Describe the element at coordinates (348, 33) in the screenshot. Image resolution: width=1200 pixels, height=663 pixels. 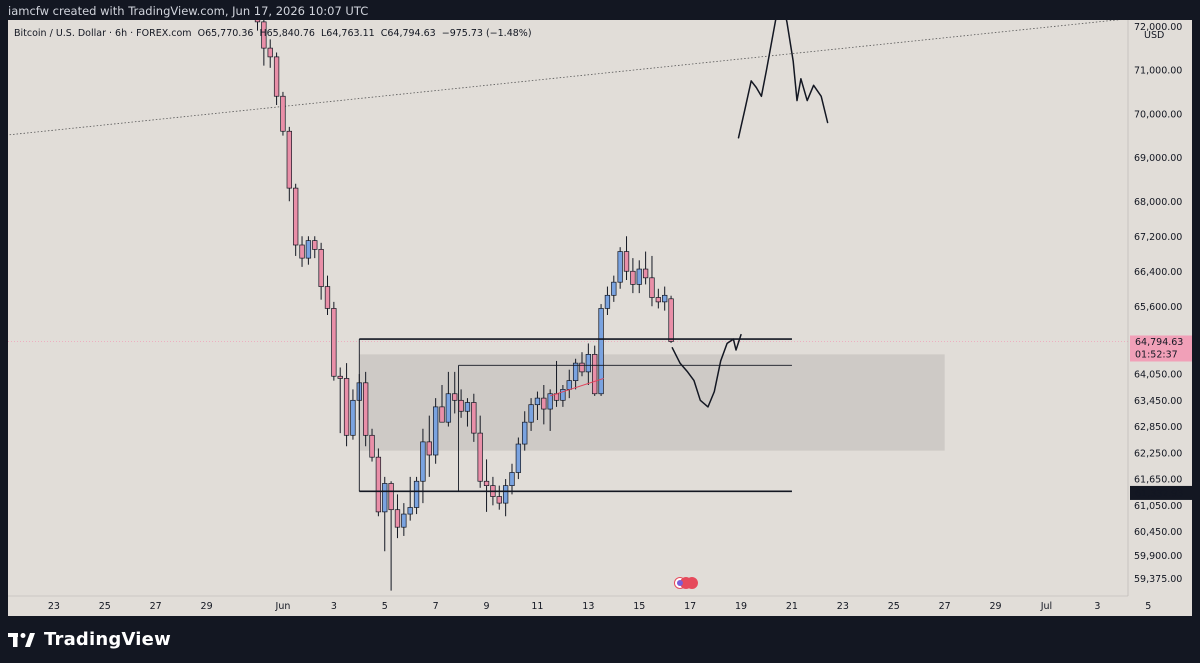
I see `legend-low: L64,763.11` at that location.